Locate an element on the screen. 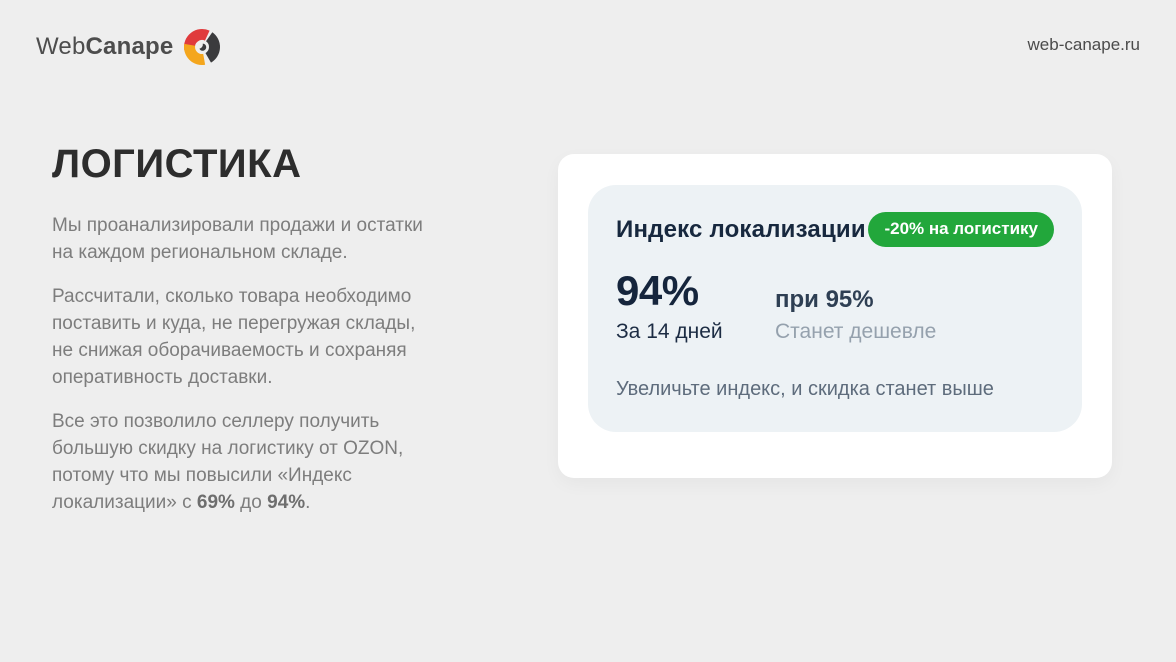  logo-wordmark: WebCanape is located at coordinates (104, 47).